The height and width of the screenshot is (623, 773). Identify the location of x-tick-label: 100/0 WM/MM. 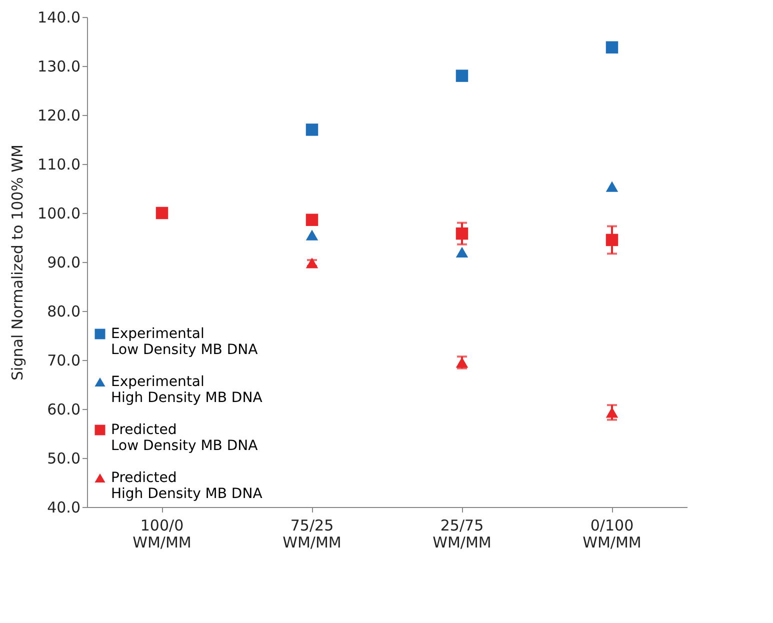
(162, 534).